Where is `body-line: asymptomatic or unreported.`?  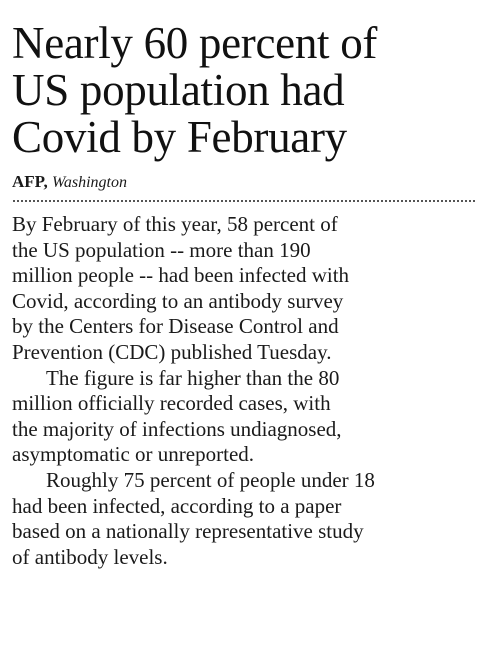
body-line: asymptomatic or unreported. is located at coordinates (133, 454).